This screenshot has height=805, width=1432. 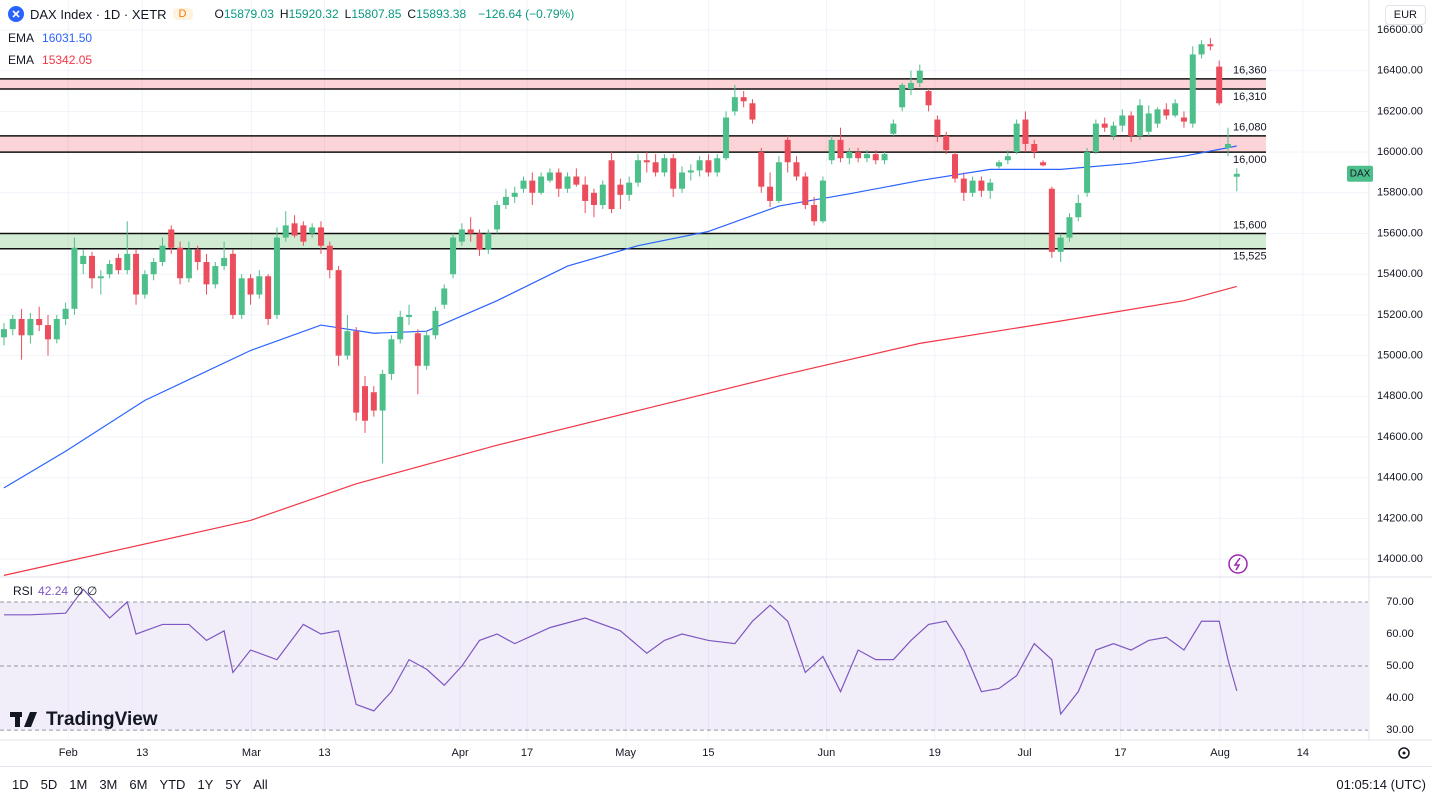 I want to click on currency: EUR, so click(x=1405, y=15).